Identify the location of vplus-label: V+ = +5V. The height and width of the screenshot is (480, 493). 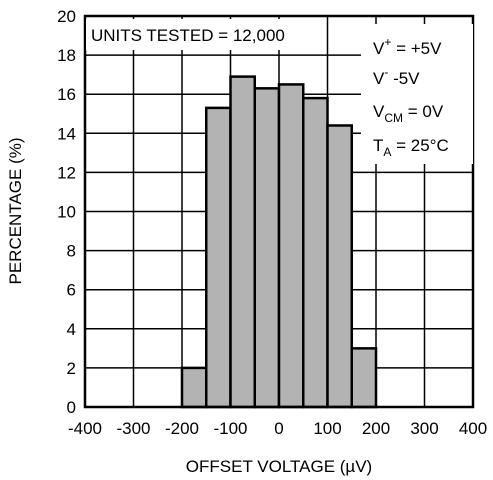
(407, 46).